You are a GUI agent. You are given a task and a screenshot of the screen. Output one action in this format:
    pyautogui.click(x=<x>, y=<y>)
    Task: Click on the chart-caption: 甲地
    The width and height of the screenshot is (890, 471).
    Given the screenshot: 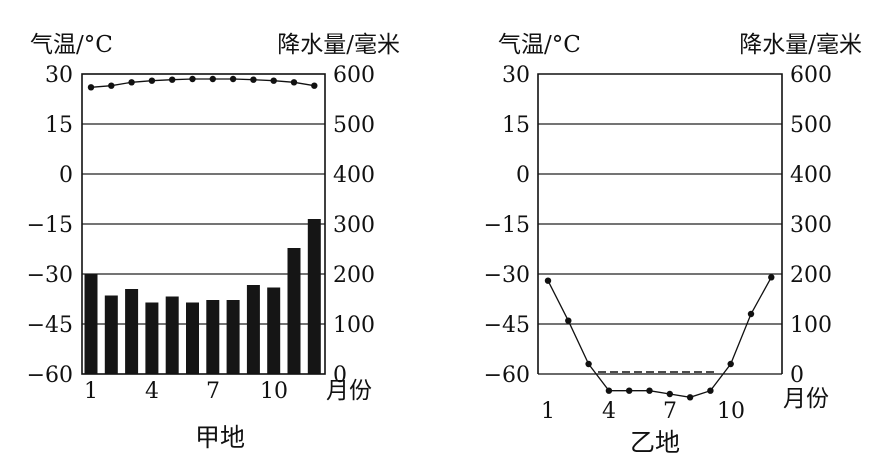 What is the action you would take?
    pyautogui.click(x=220, y=437)
    